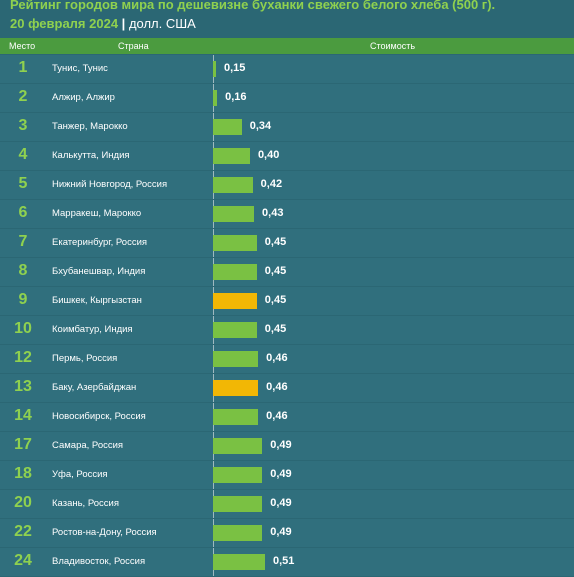  What do you see at coordinates (99, 561) in the screenshot?
I see `city-label: Владивосток, Россия` at bounding box center [99, 561].